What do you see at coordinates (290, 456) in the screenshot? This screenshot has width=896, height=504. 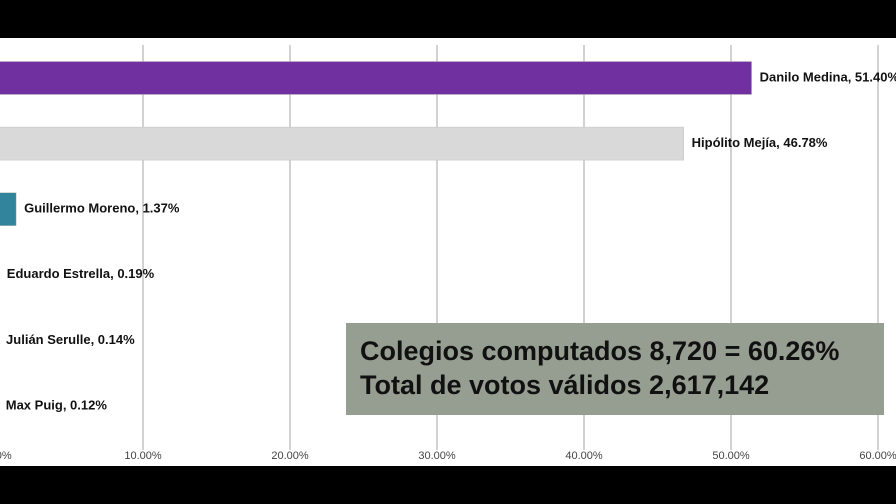 I see `x-tick-label: 20.00%` at bounding box center [290, 456].